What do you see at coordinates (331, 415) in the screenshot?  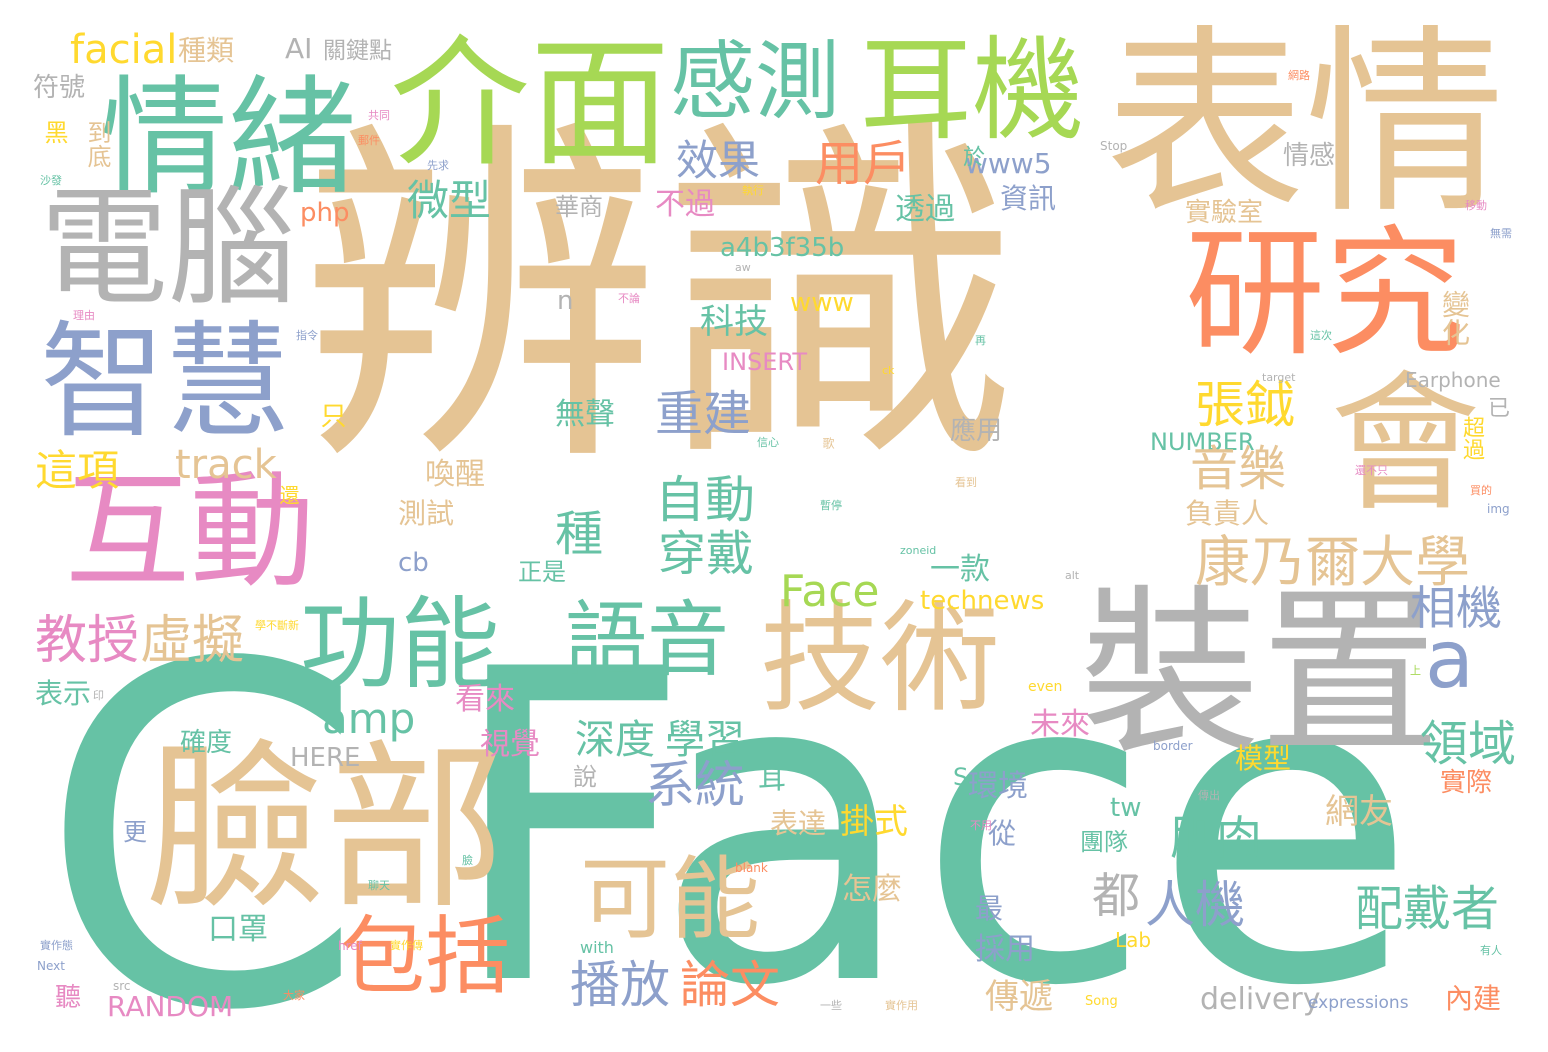 I see `word-zhi: 只` at bounding box center [331, 415].